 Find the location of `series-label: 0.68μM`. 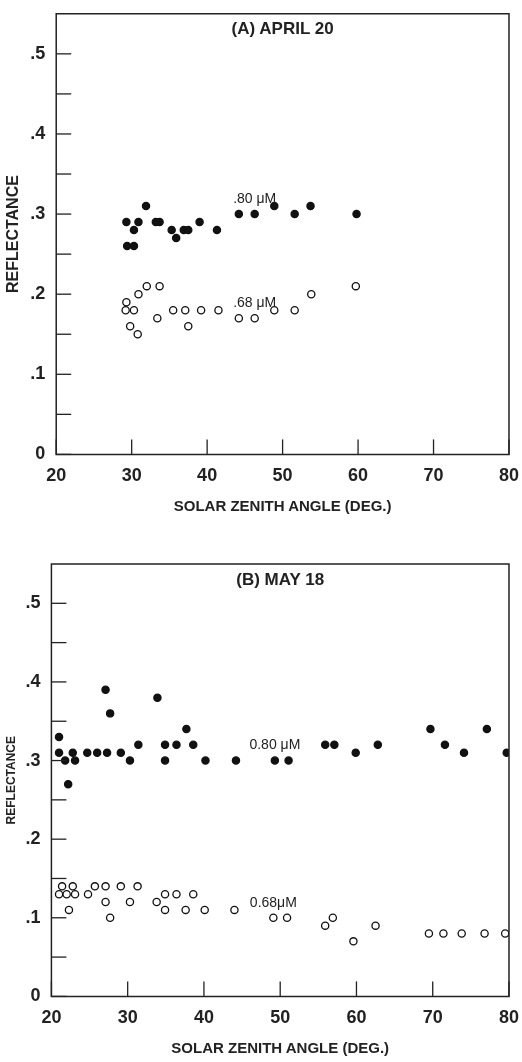

series-label: 0.68μM is located at coordinates (273, 901).